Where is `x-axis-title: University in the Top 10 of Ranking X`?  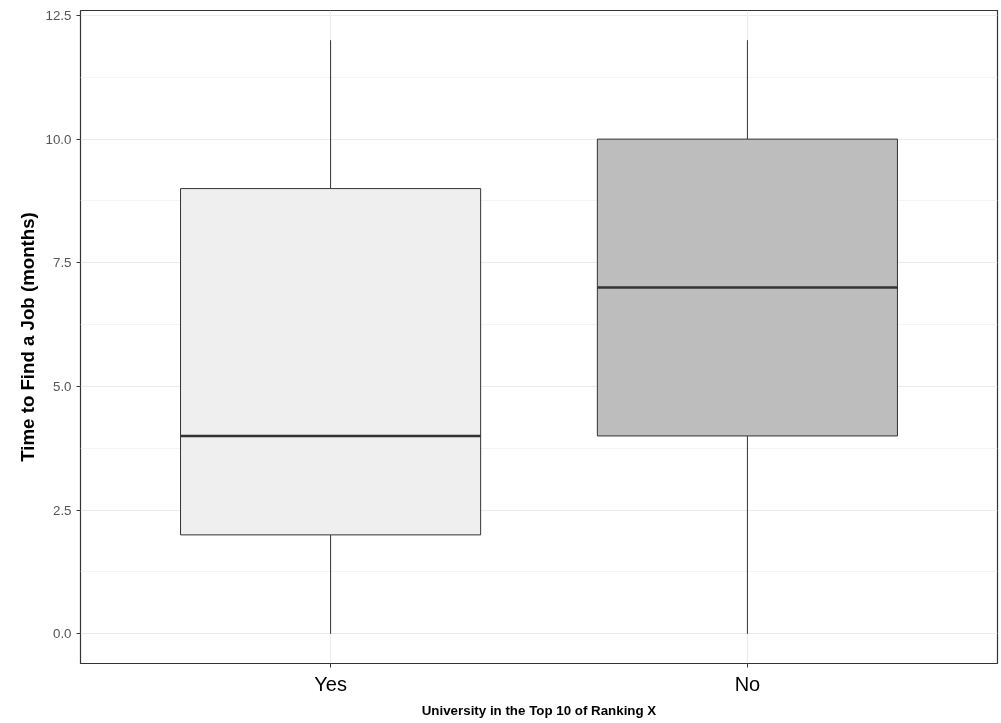 x-axis-title: University in the Top 10 of Ranking X is located at coordinates (539, 710).